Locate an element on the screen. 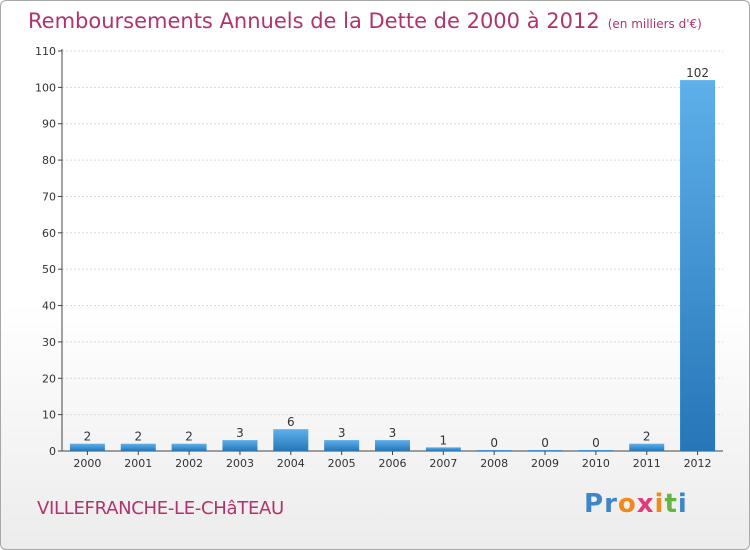 The image size is (750, 550). y-tick-label: 20 is located at coordinates (49, 378).